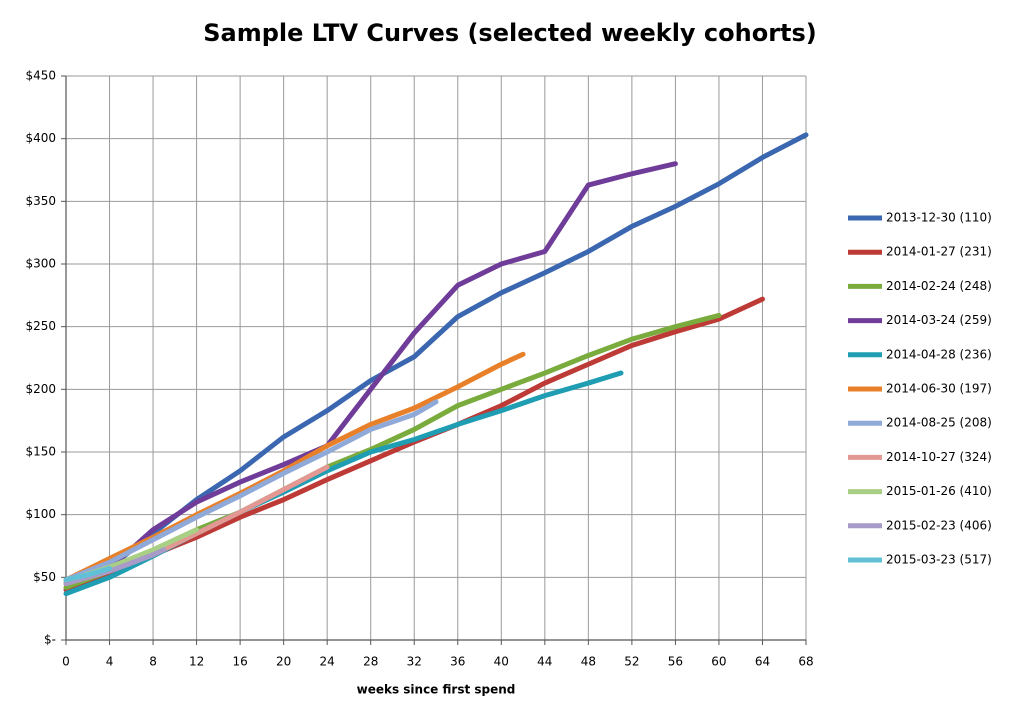 This screenshot has width=1024, height=726. What do you see at coordinates (588, 662) in the screenshot?
I see `x-tick-label: 48` at bounding box center [588, 662].